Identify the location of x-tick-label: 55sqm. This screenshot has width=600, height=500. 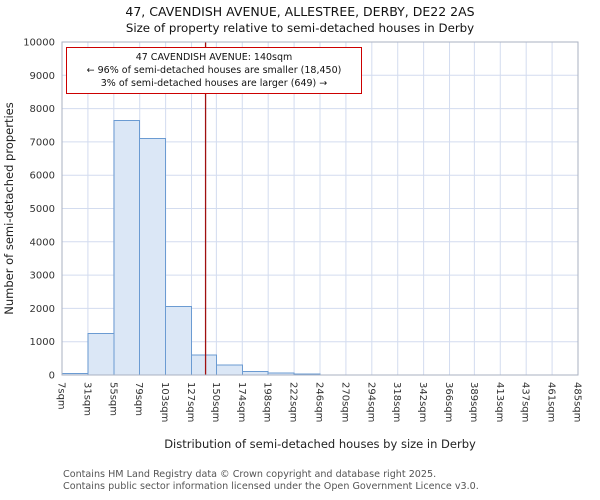
(112, 399).